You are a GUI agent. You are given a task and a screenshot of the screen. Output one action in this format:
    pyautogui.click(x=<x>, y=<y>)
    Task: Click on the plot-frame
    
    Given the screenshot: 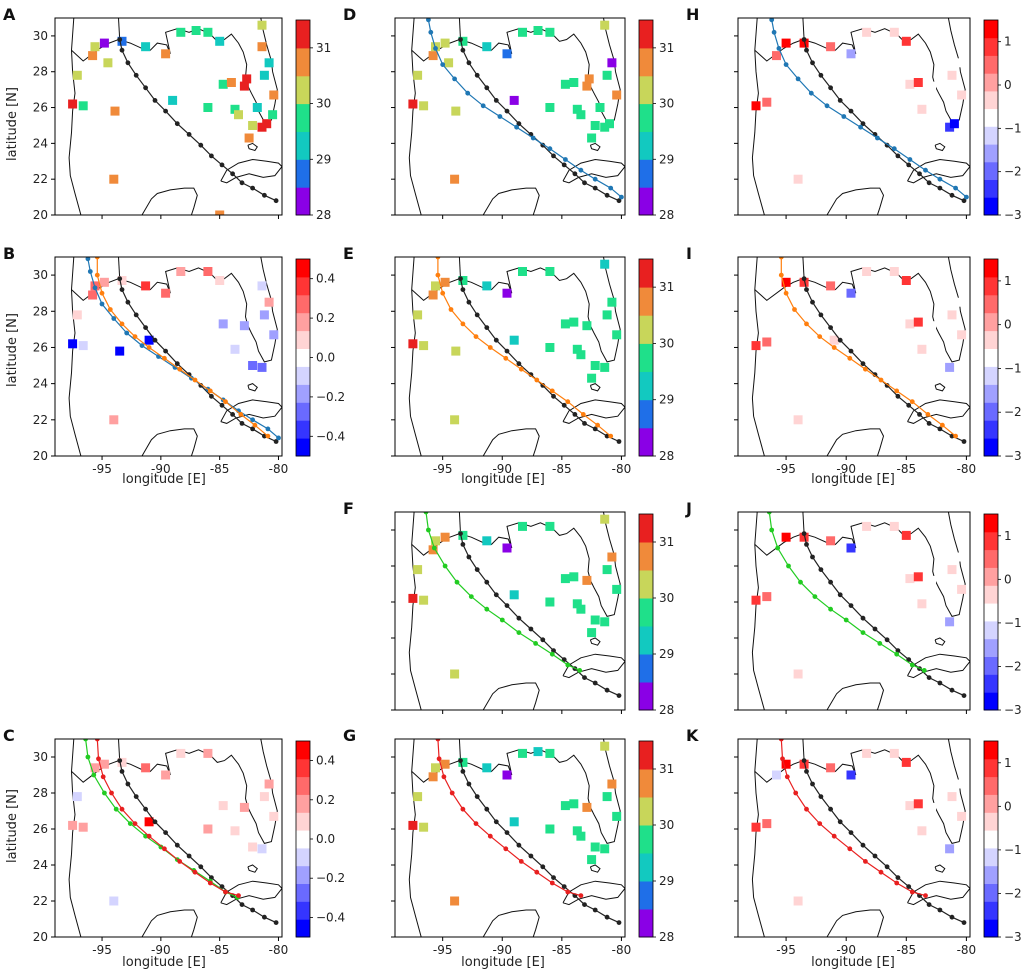 What is the action you would take?
    pyautogui.click(x=168, y=356)
    